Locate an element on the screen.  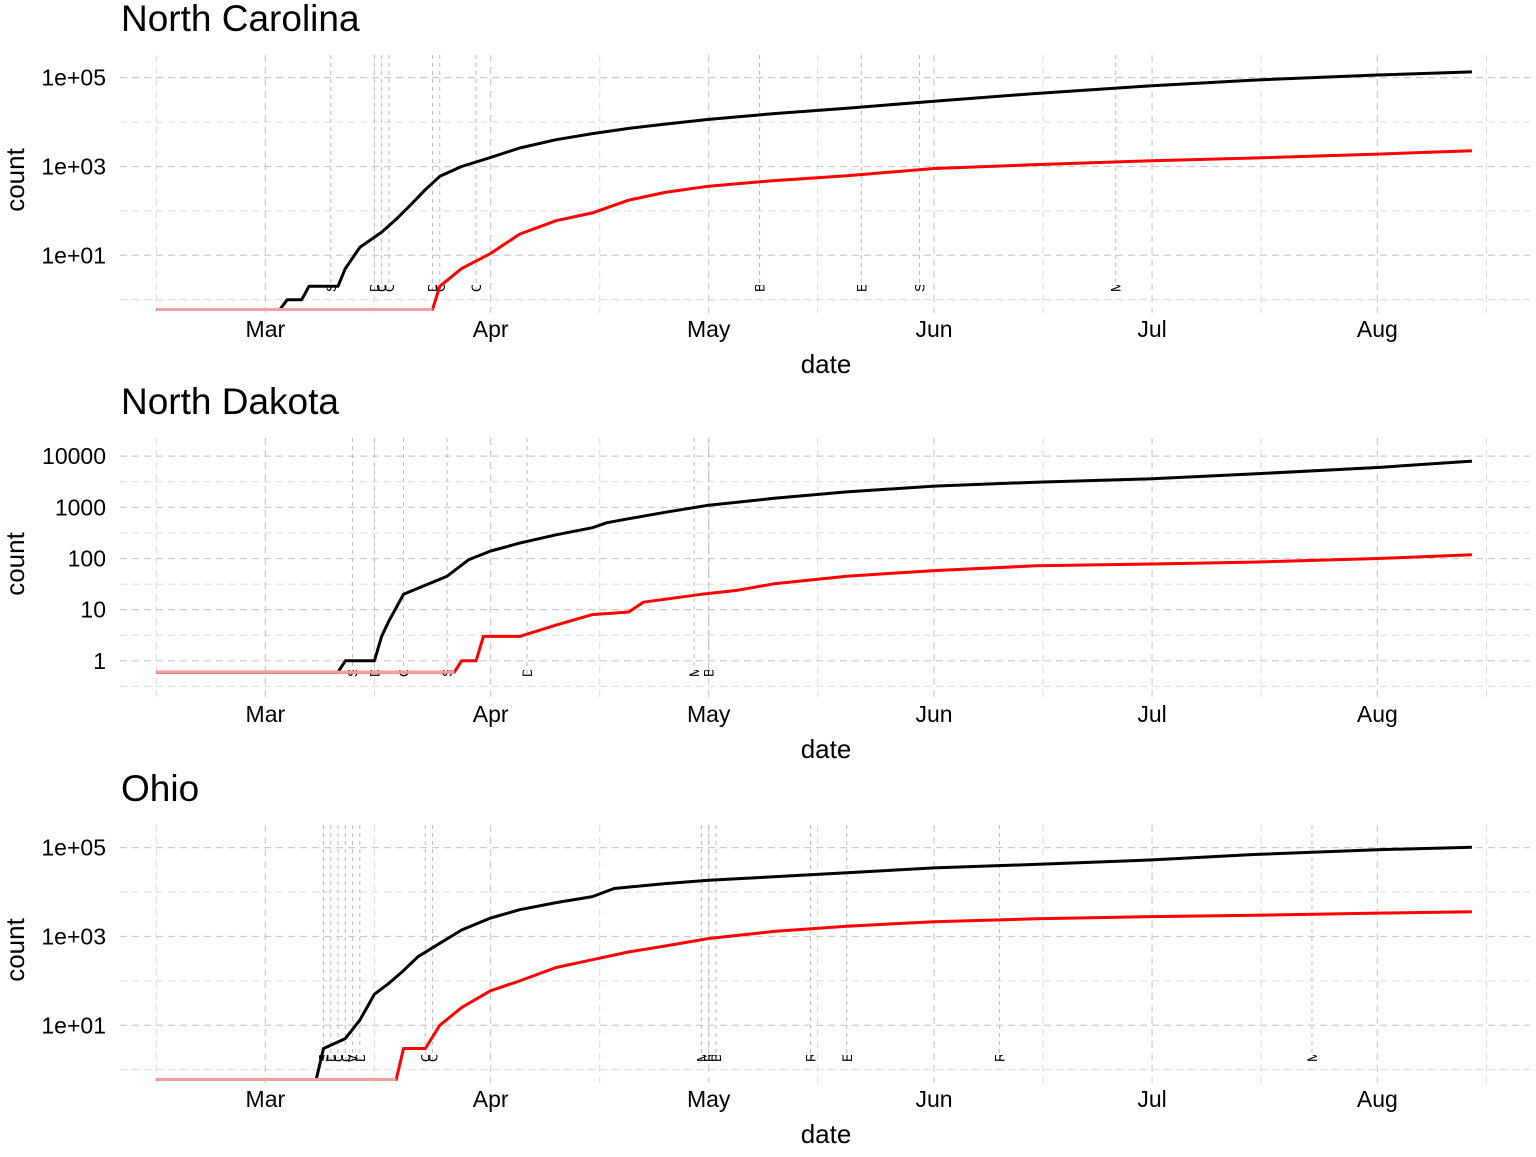
y-tick-label: 1000 is located at coordinates (80, 507).